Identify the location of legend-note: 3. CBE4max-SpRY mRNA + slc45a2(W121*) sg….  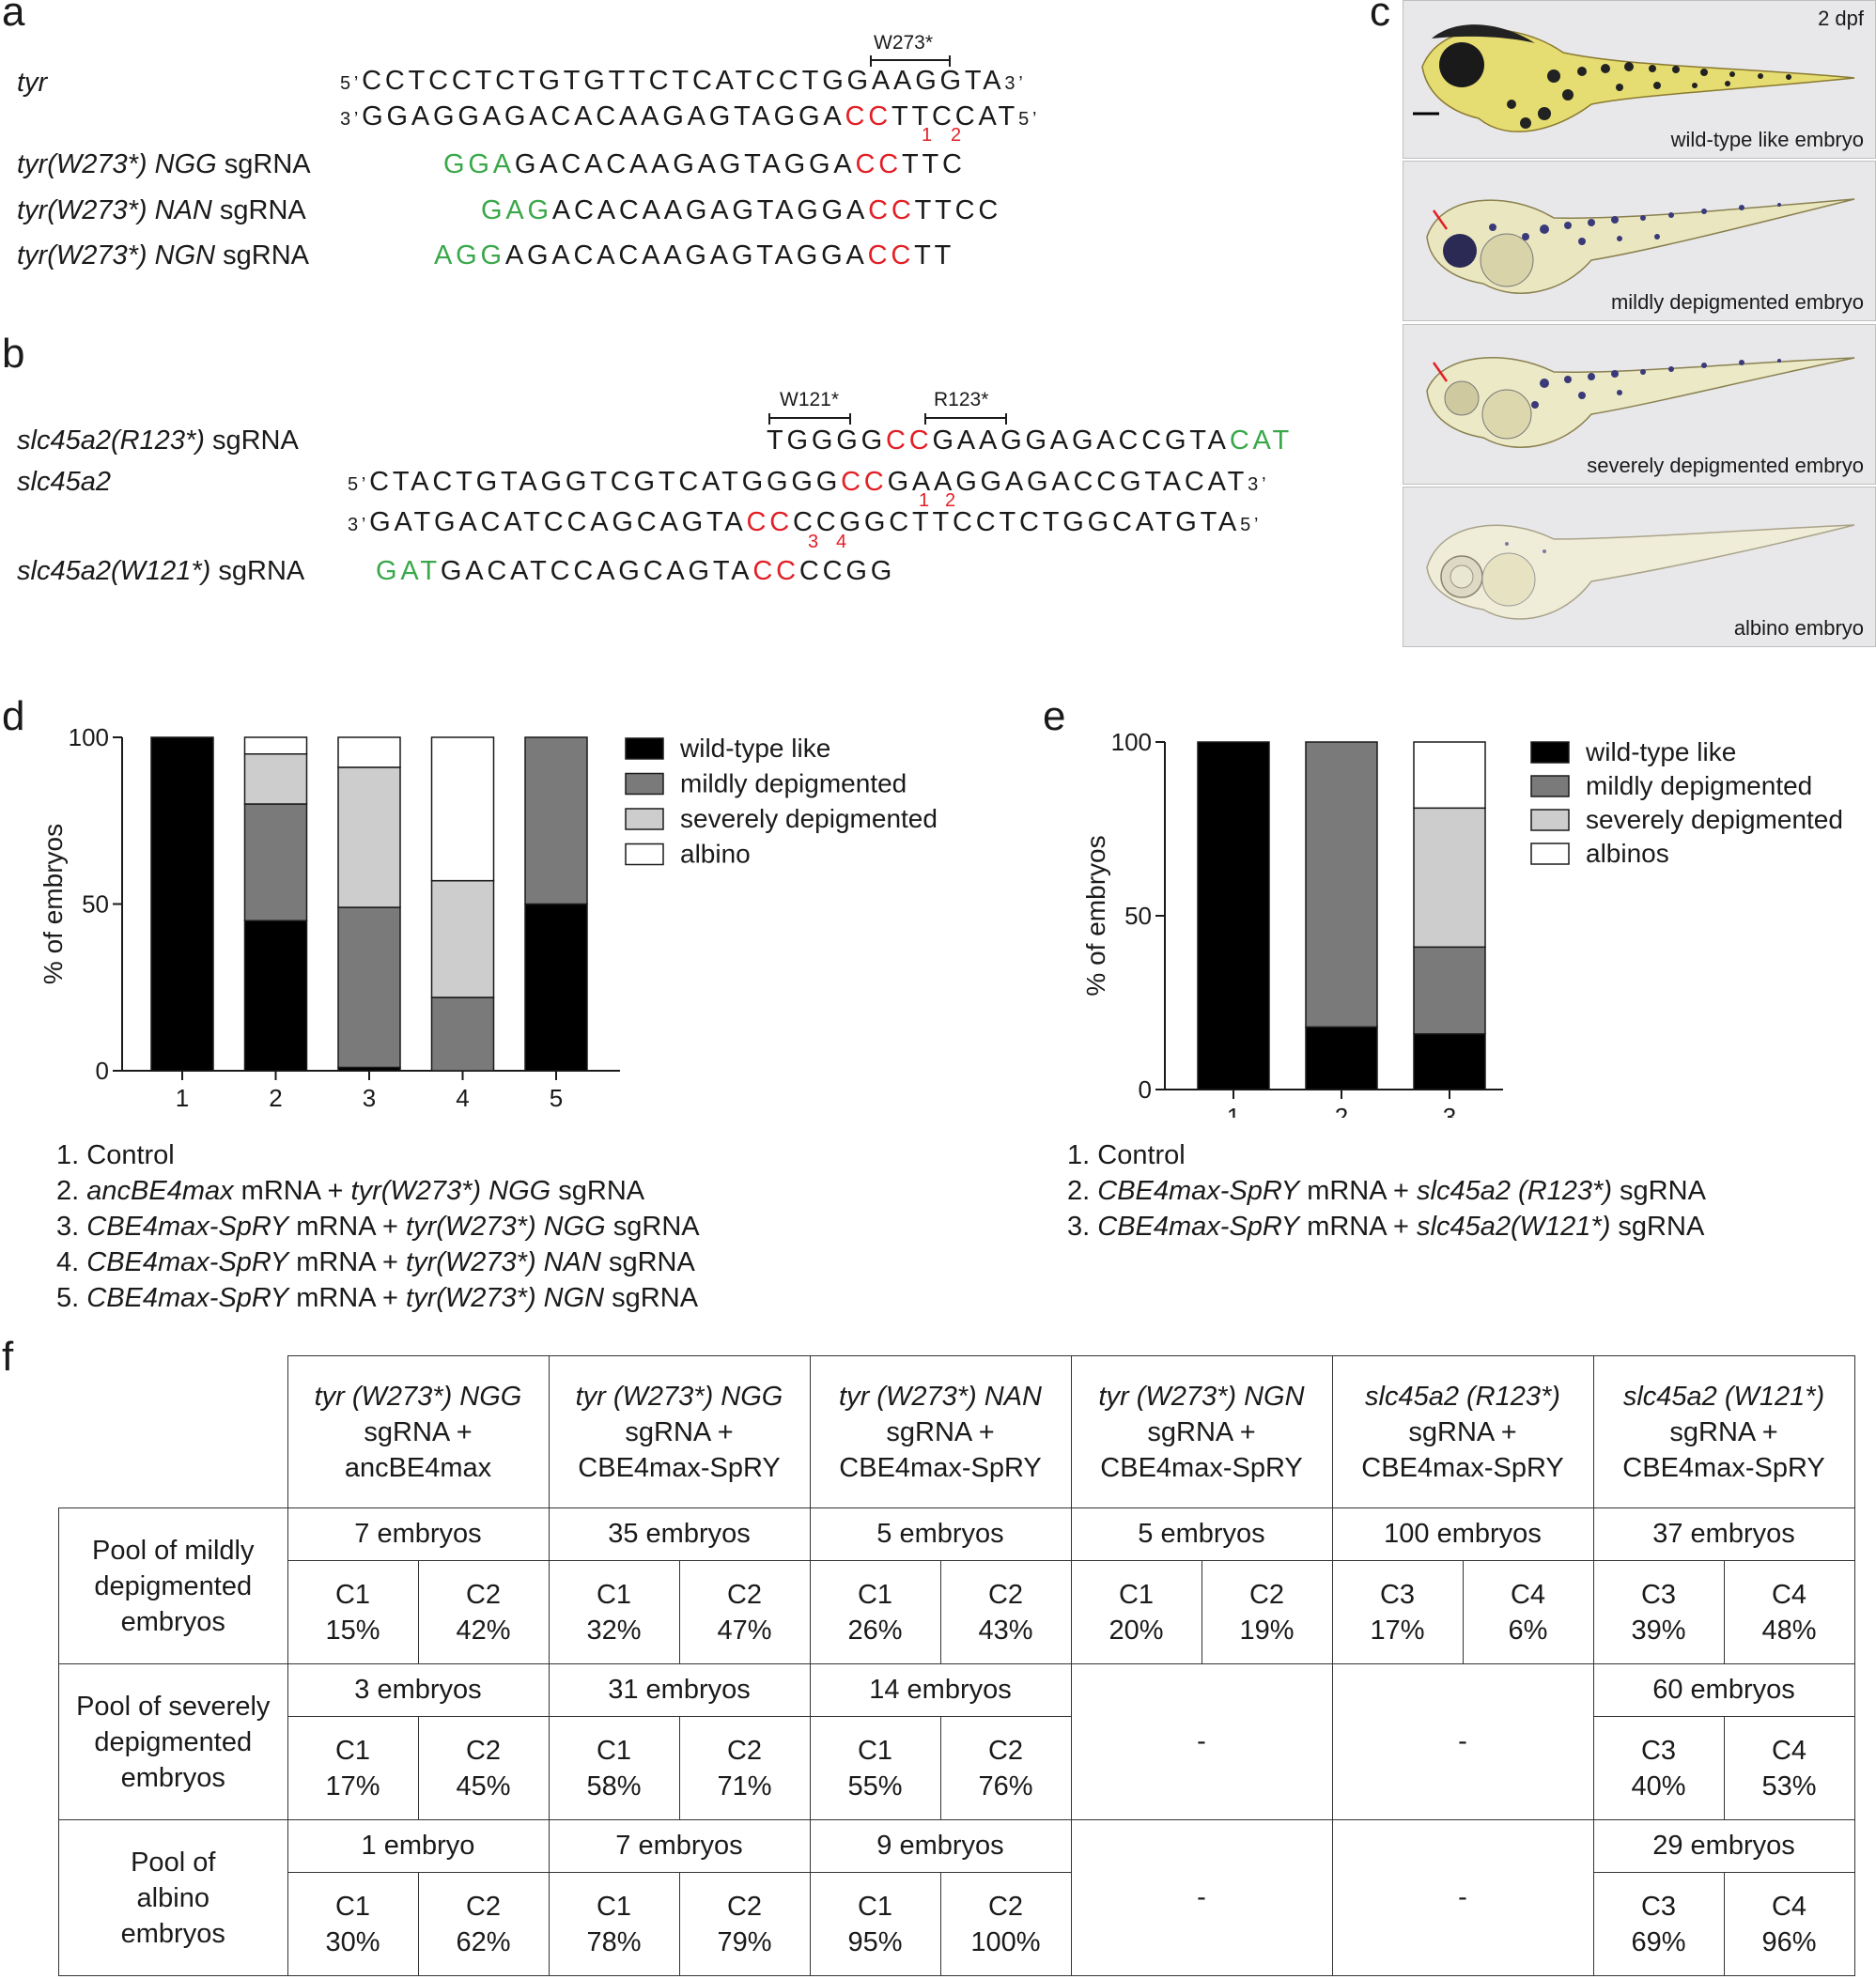
(1386, 1227).